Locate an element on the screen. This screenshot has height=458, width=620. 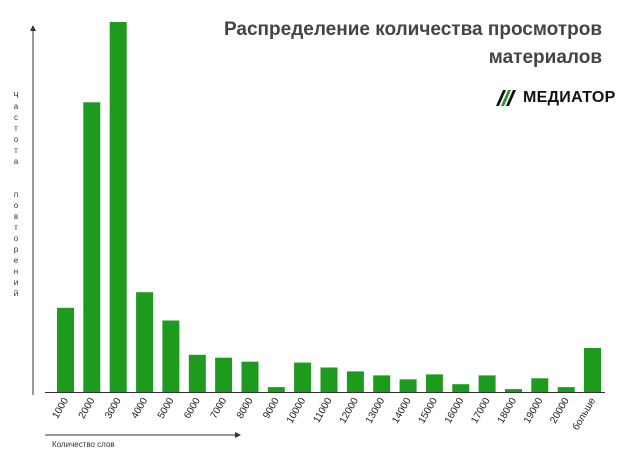
logo-text: МЕДИАТОР is located at coordinates (569, 97).